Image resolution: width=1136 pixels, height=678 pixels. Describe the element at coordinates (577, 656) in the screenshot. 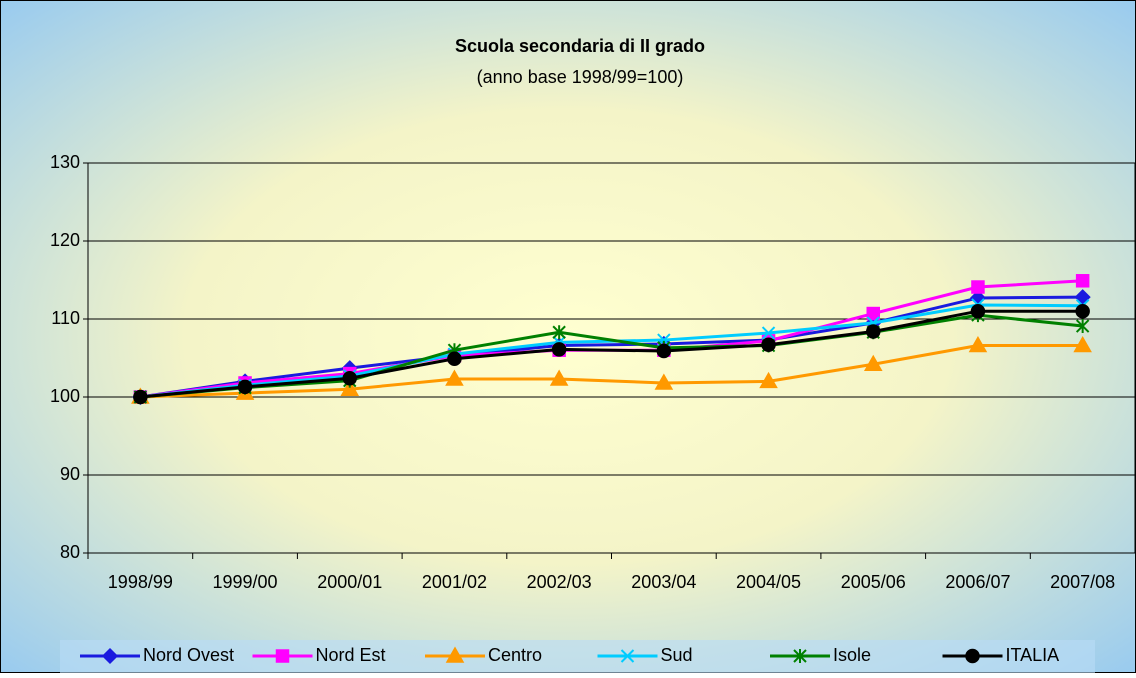

I see `legend-background` at that location.